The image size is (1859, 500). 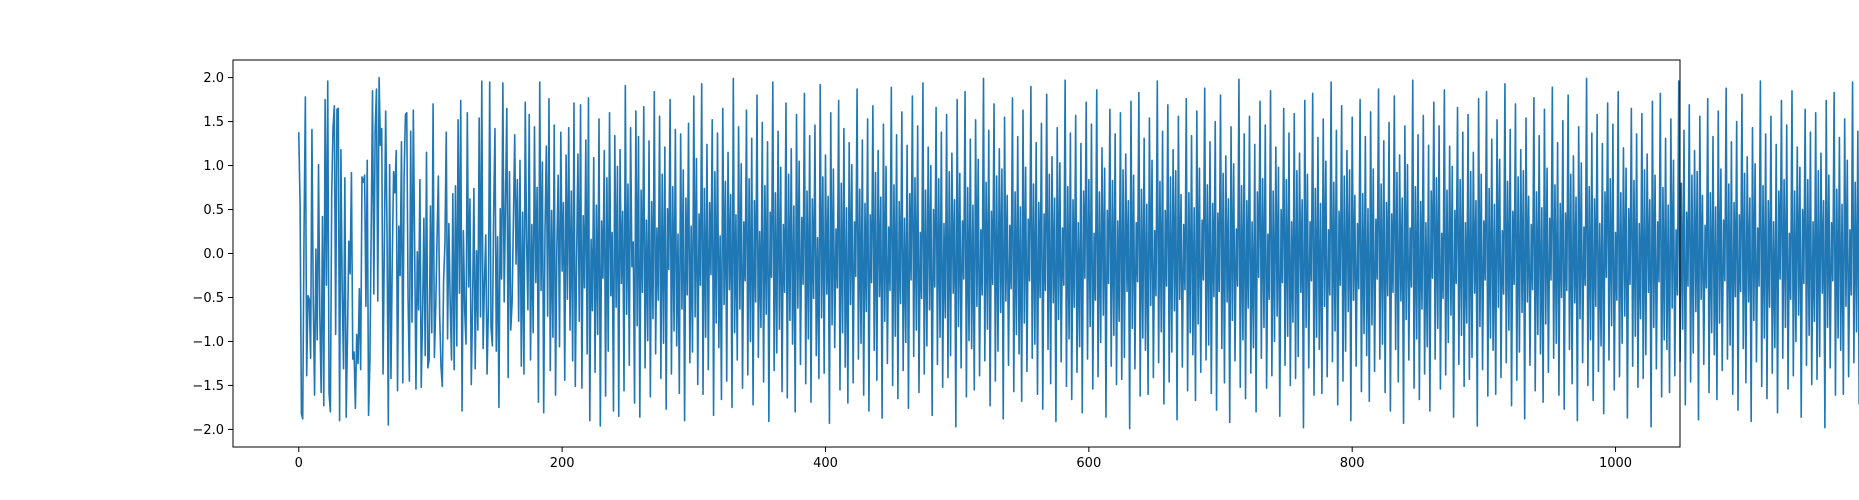 I want to click on y-tick-label: −1.5, so click(x=208, y=386).